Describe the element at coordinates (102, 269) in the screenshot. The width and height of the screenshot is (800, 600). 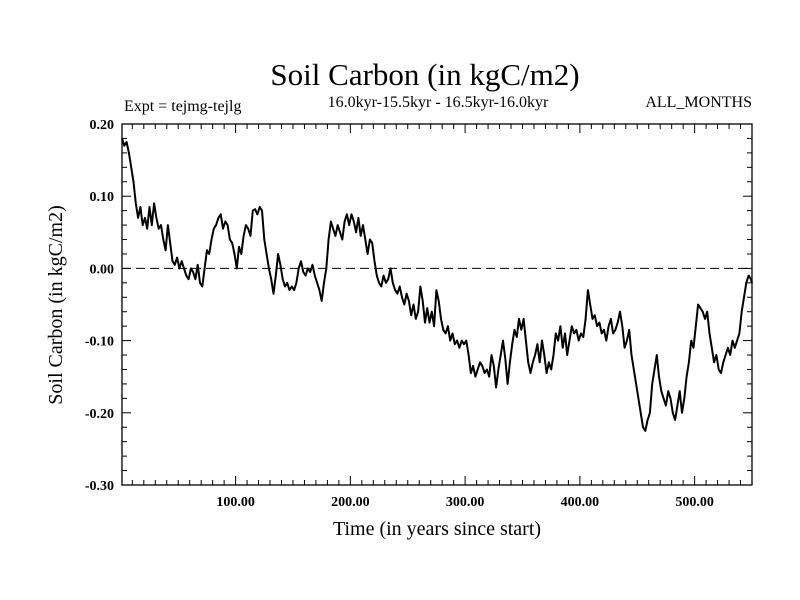
I see `y-tick-label: 0.00` at that location.